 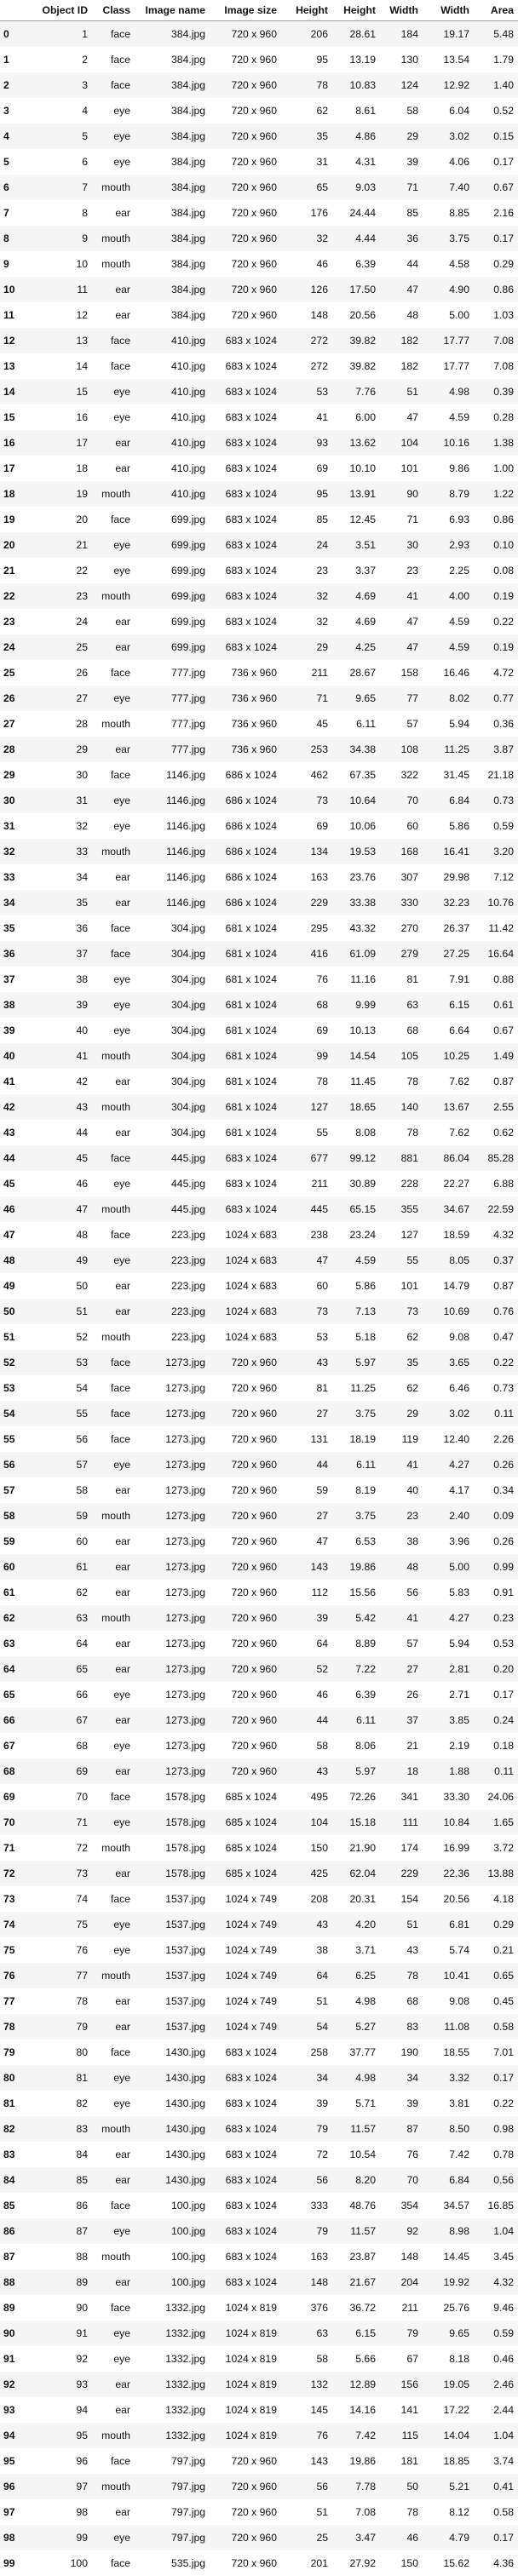 I want to click on table-cell: 3.96, so click(x=449, y=1541).